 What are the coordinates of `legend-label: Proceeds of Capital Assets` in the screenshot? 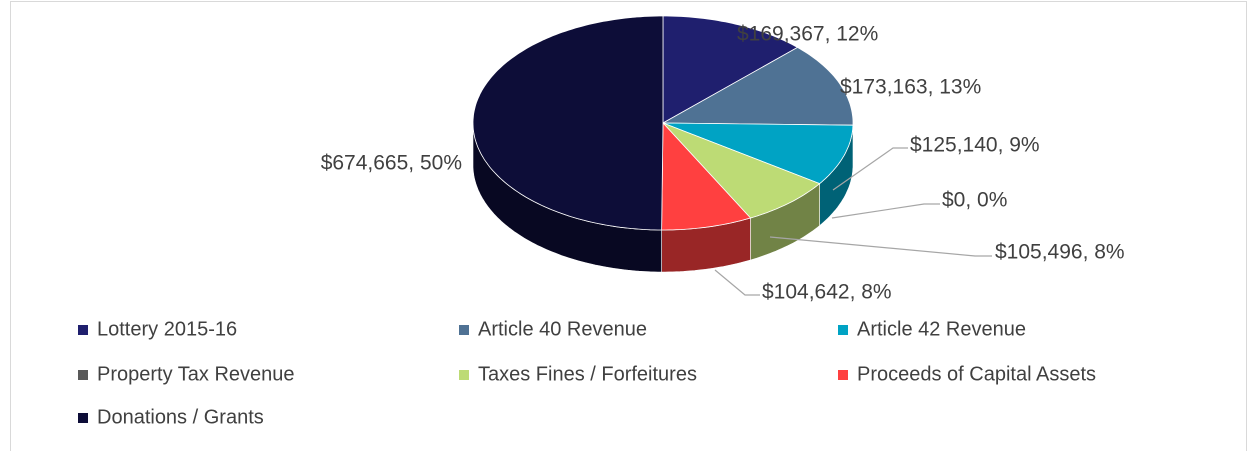 It's located at (976, 374).